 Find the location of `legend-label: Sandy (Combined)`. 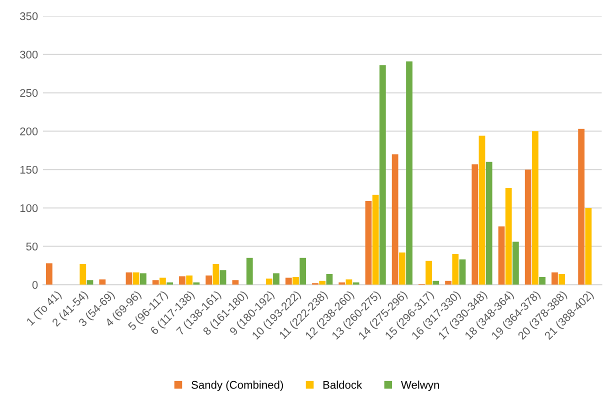

legend-label: Sandy (Combined) is located at coordinates (237, 385).